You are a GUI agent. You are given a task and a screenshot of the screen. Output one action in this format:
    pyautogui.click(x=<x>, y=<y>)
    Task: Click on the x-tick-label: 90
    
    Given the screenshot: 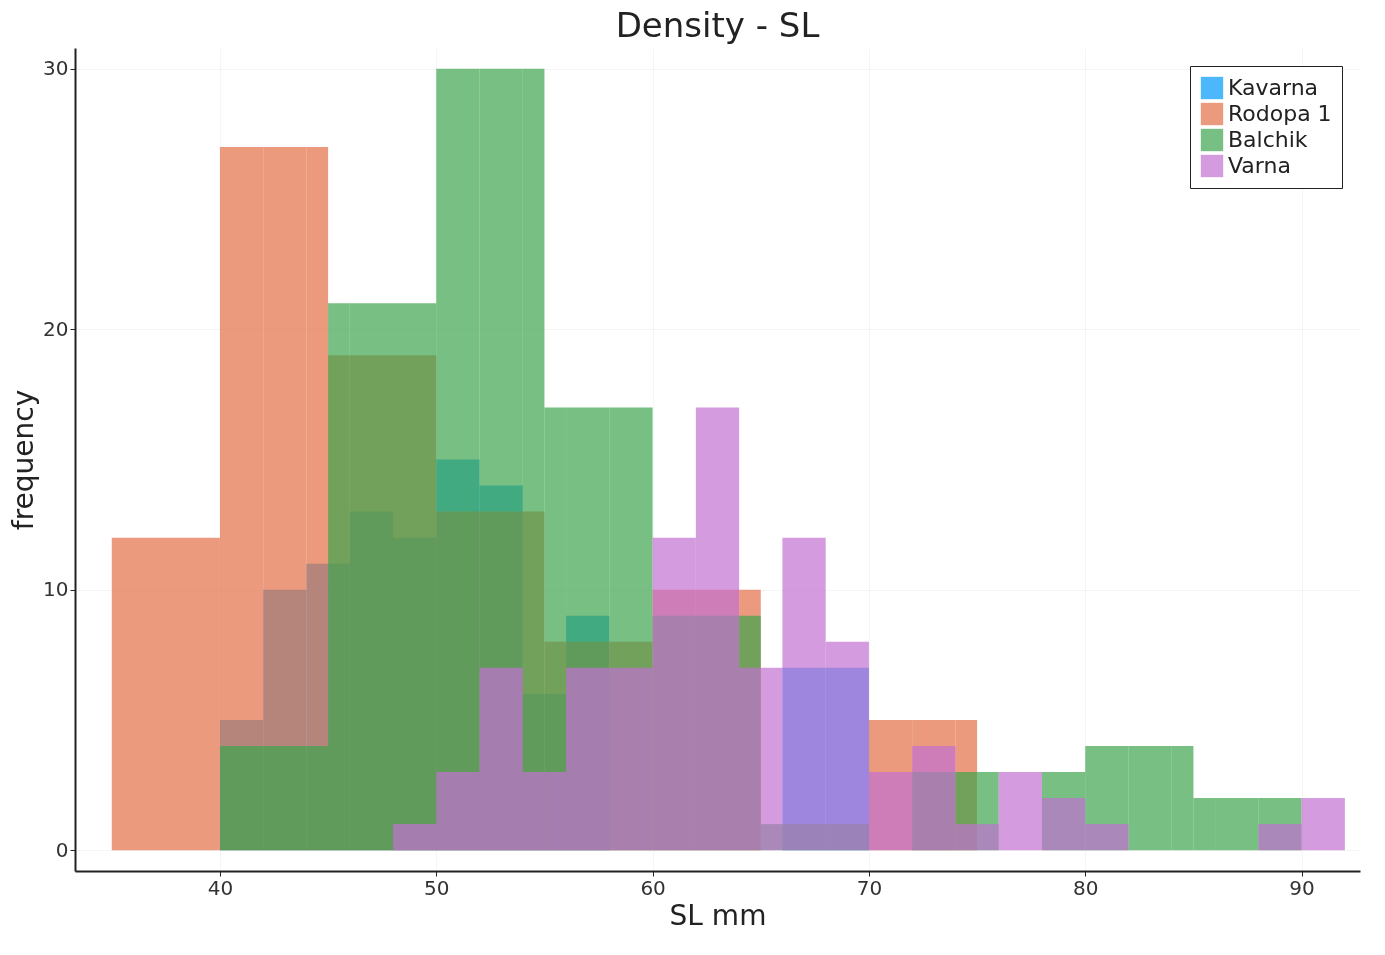 What is the action you would take?
    pyautogui.click(x=1302, y=887)
    